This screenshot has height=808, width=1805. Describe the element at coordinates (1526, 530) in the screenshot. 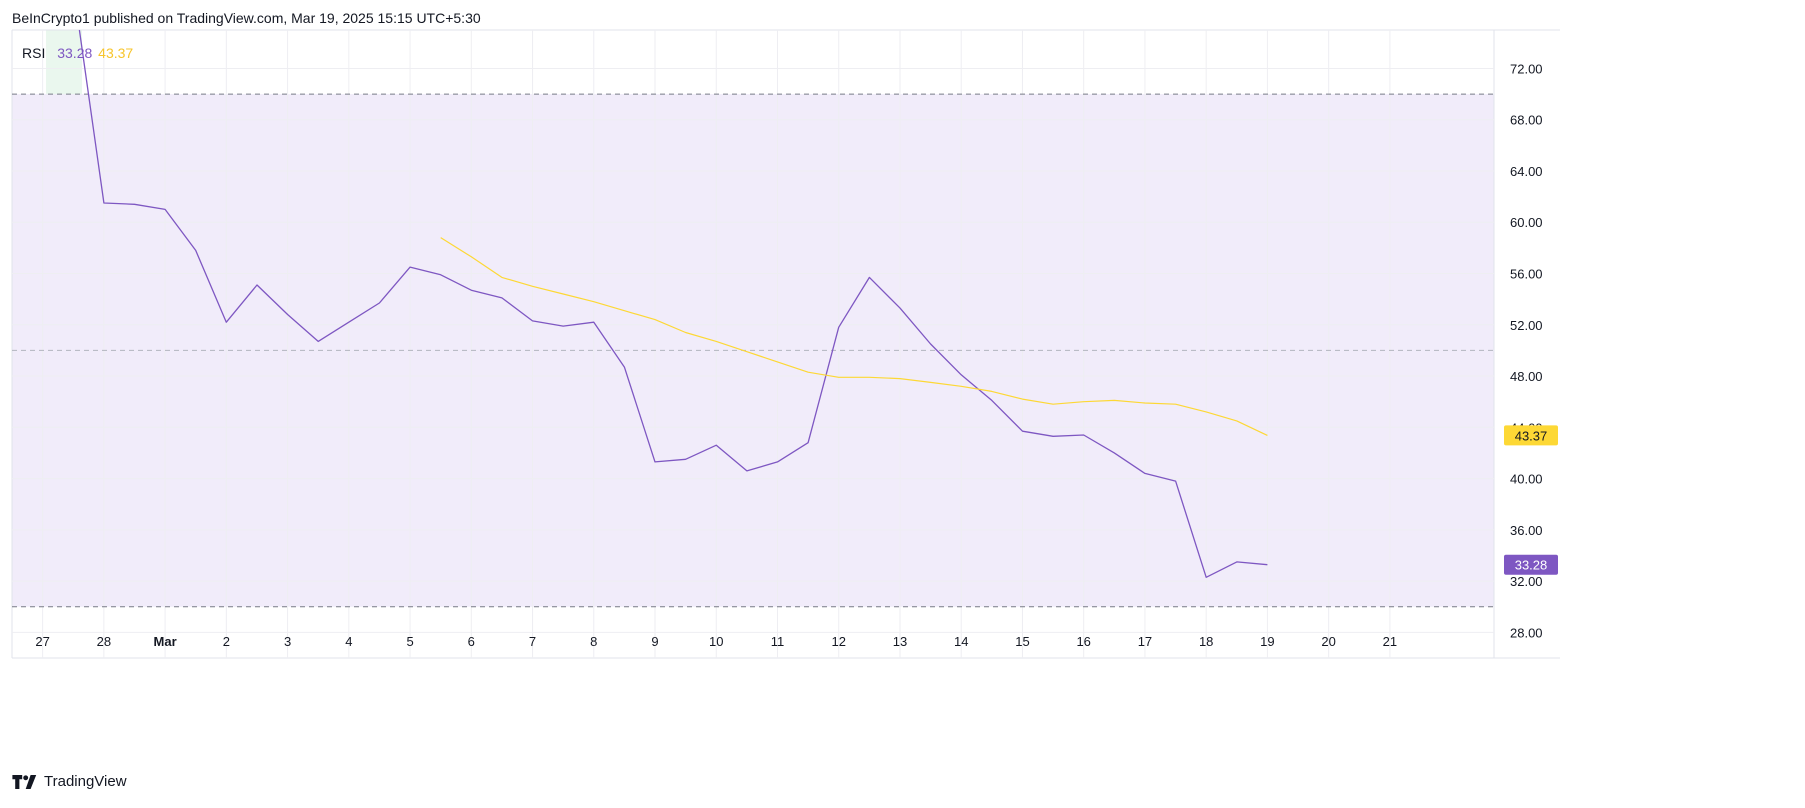

I see `y-tick-label: 36.00` at that location.